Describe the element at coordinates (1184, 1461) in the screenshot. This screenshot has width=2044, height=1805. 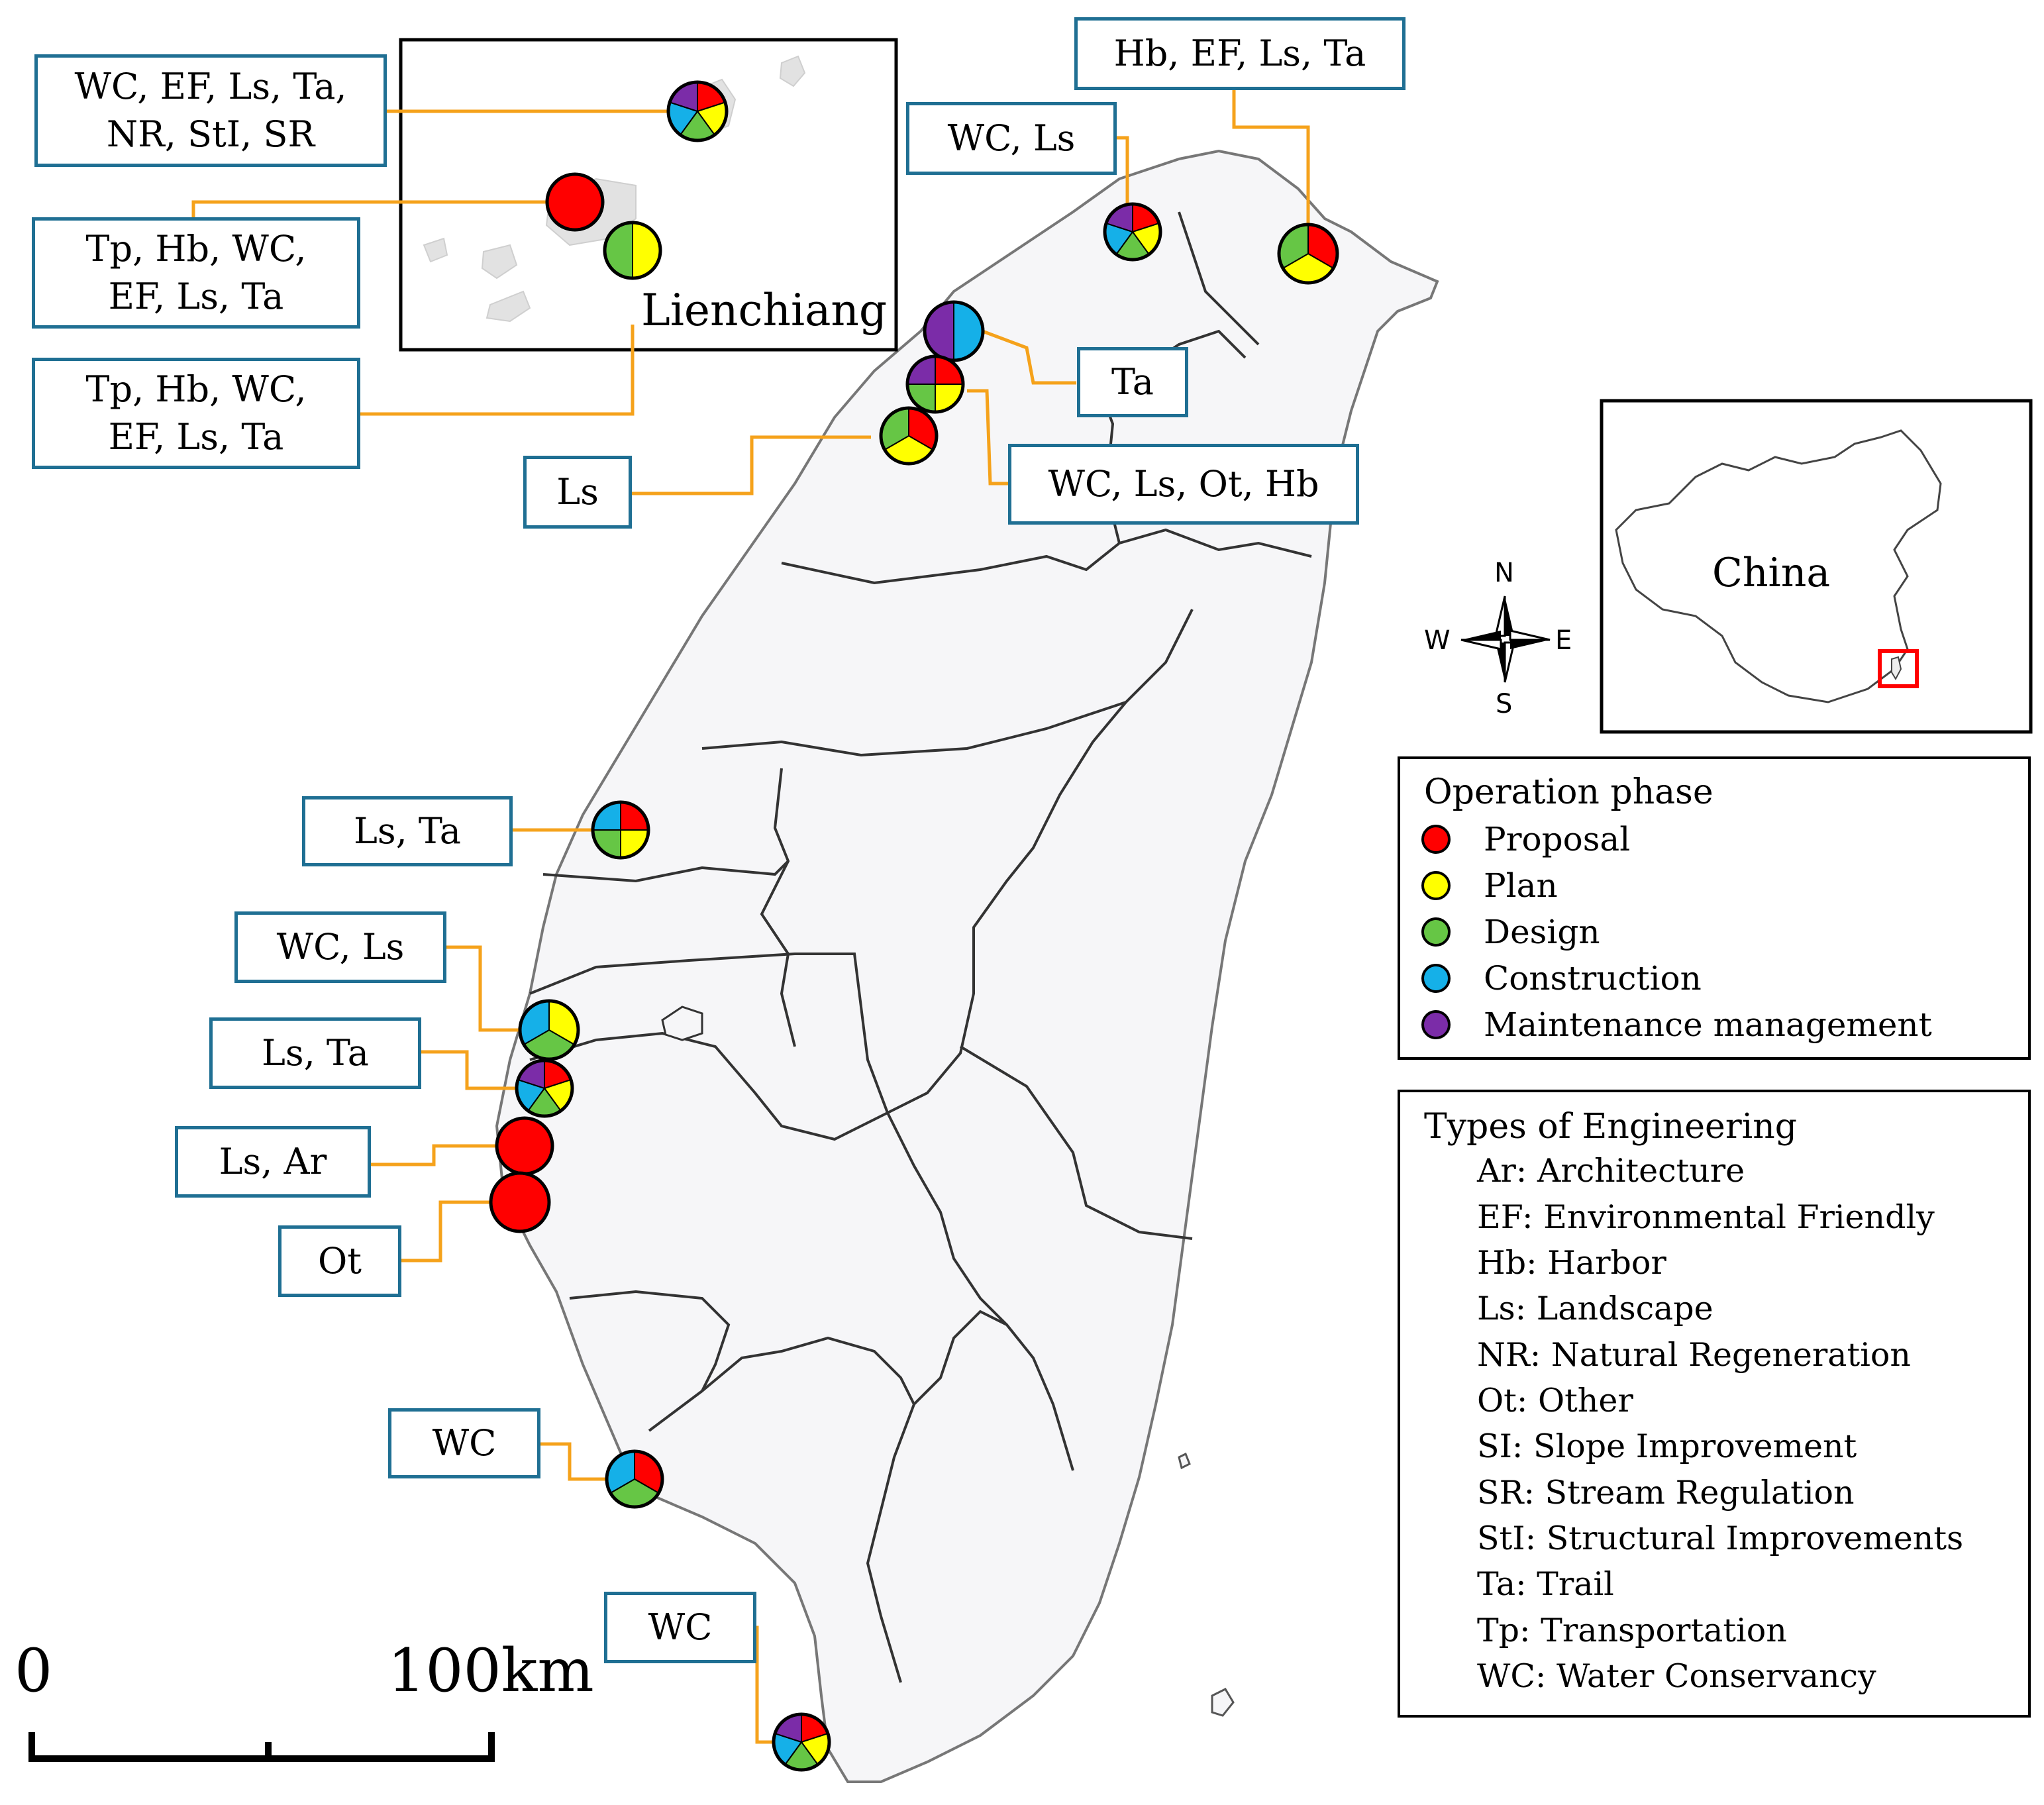
I see `green-island` at that location.